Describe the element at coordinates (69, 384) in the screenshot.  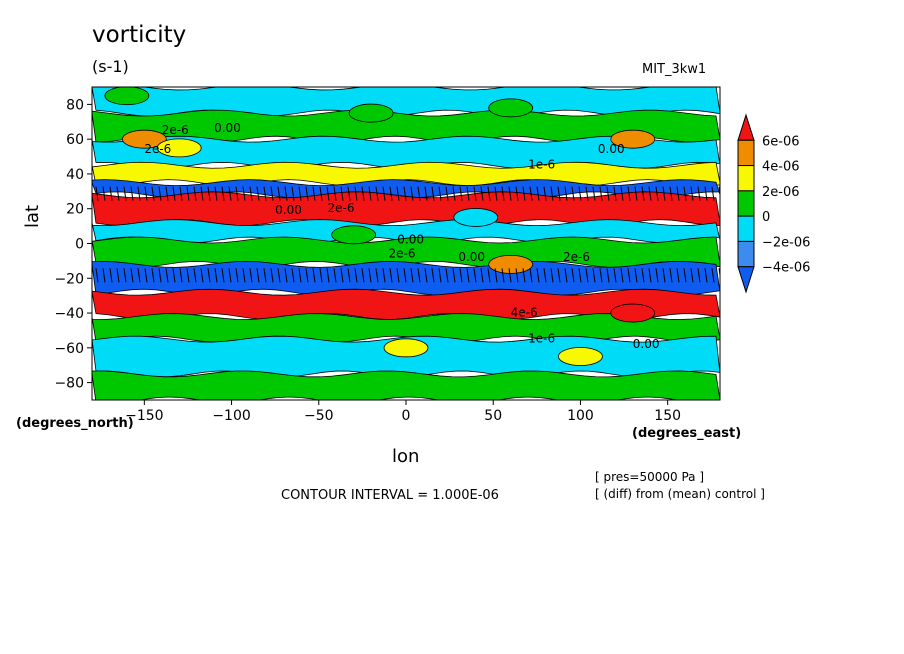
I see `y-tick-label: −80` at that location.